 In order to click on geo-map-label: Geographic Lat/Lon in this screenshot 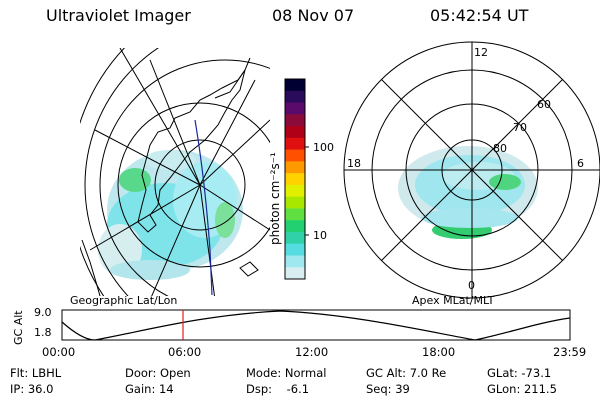, I will do `click(124, 300)`.